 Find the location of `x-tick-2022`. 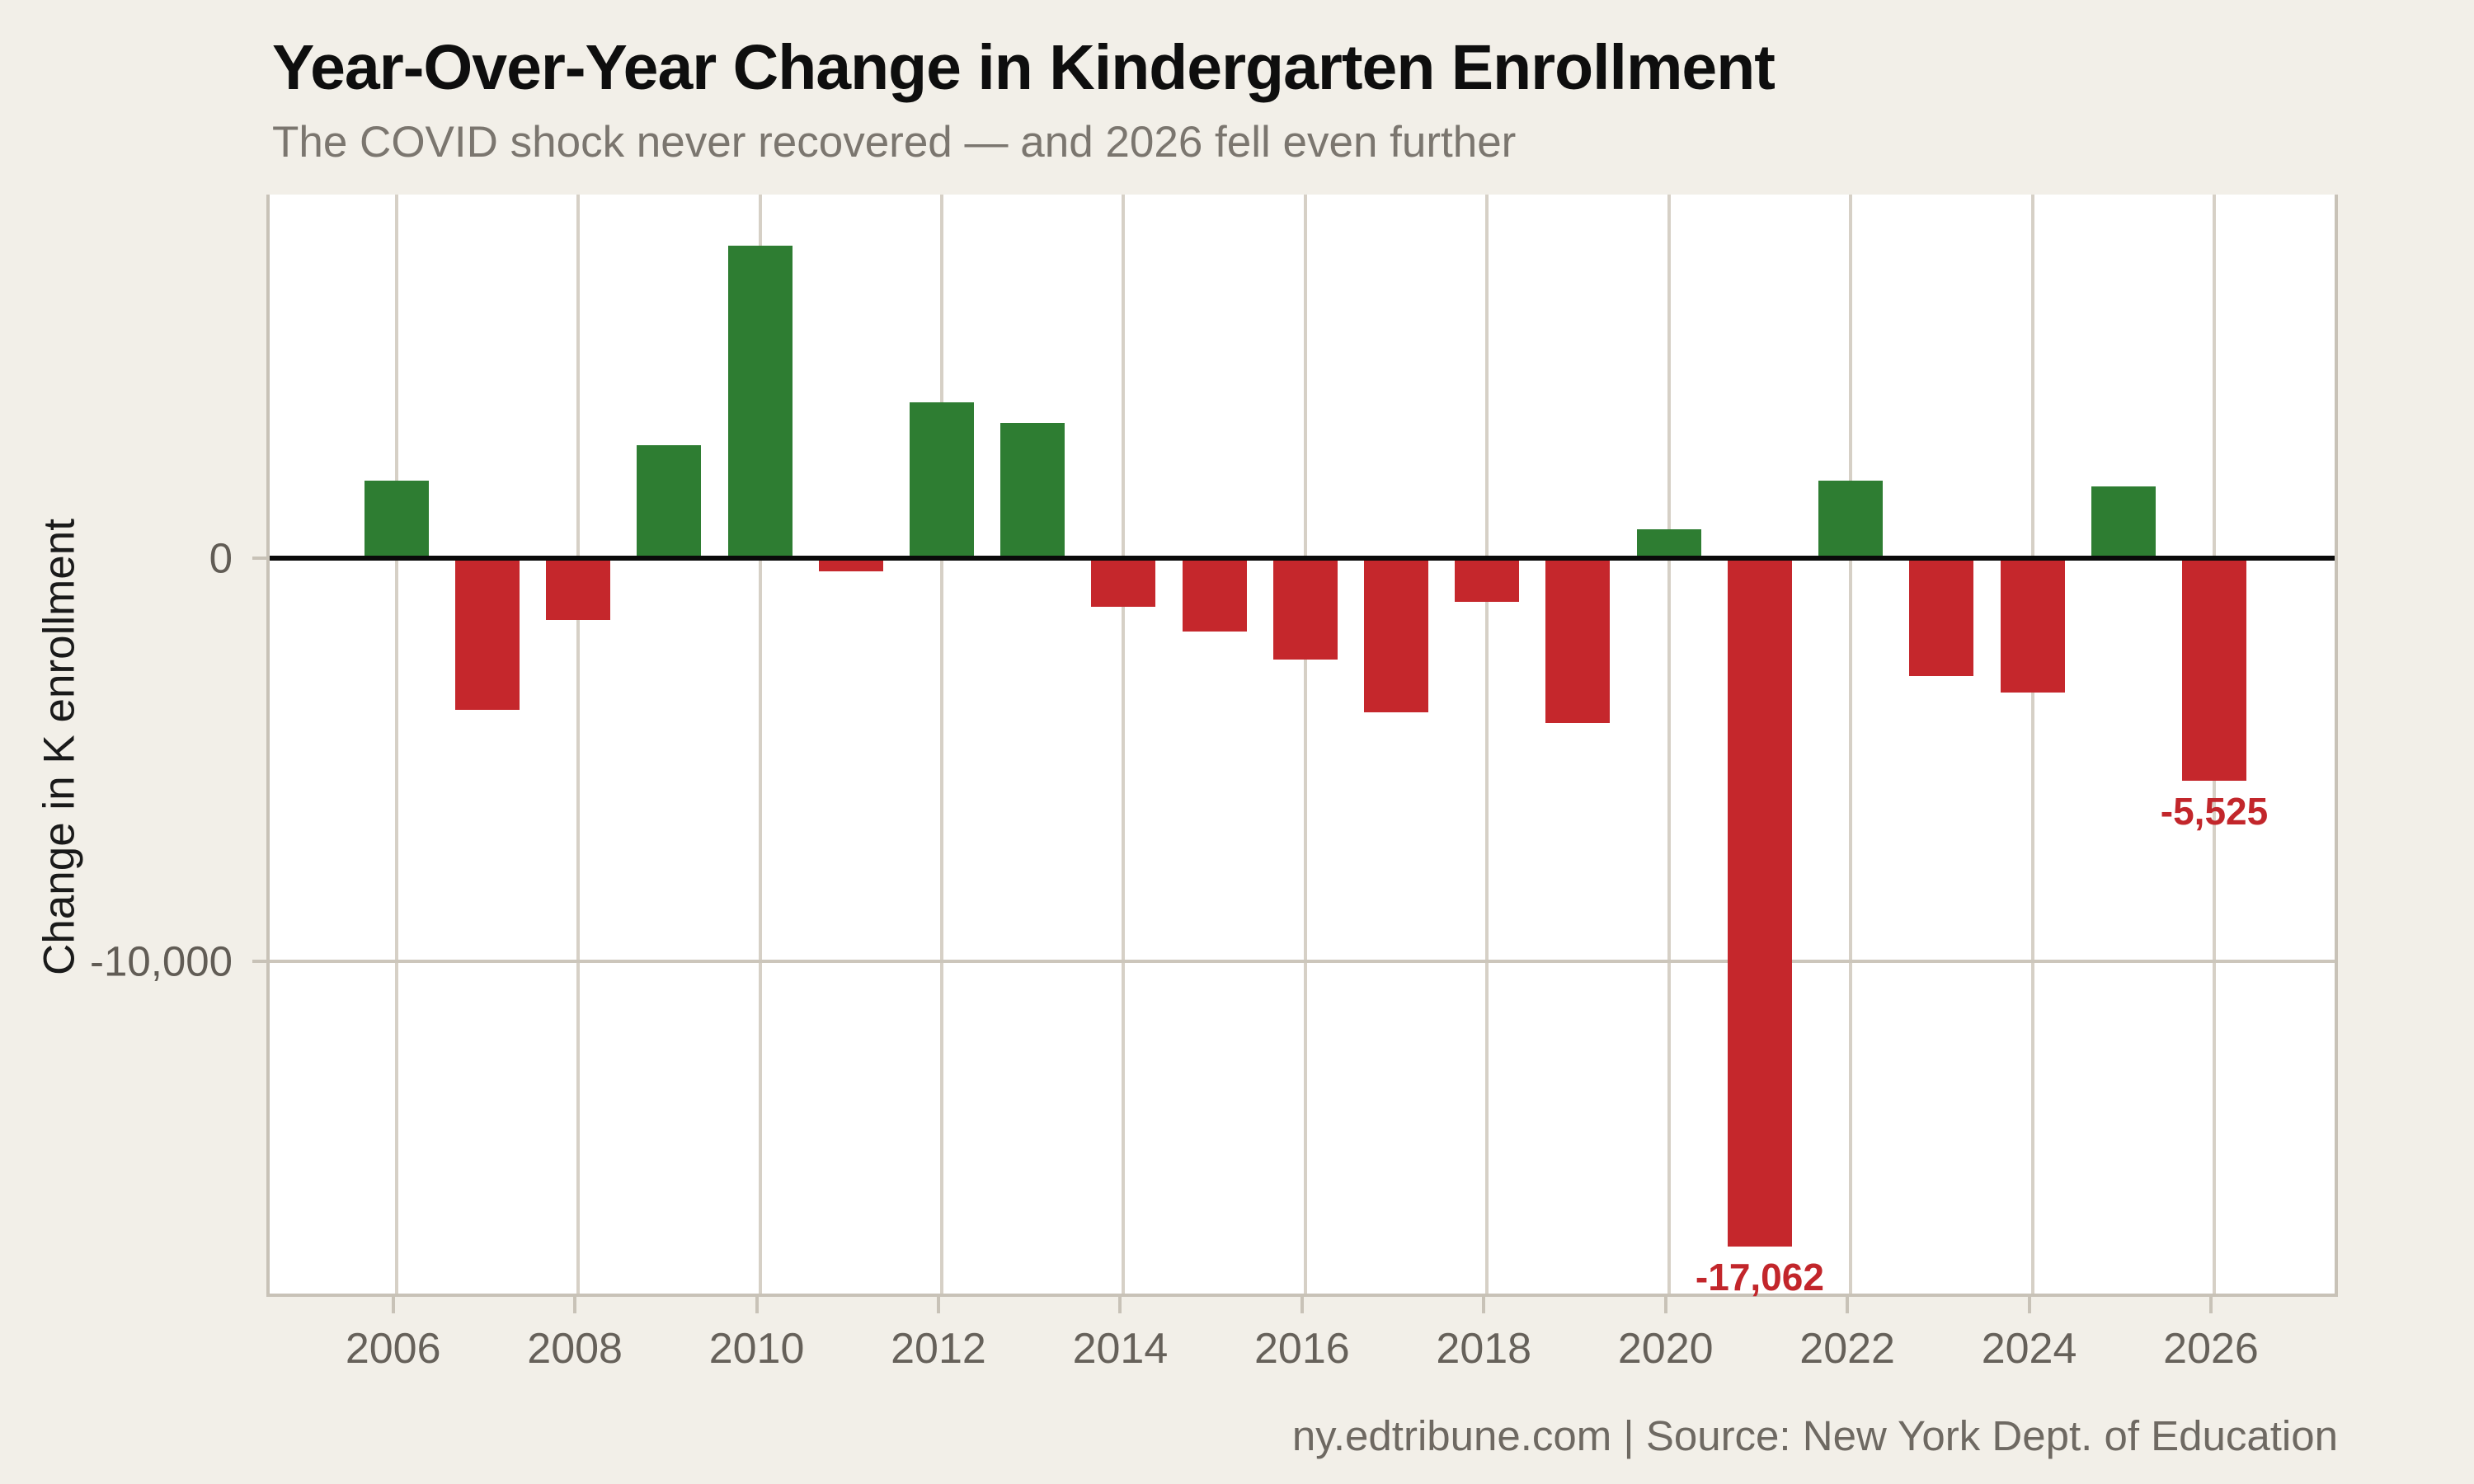

x-tick-2022 is located at coordinates (1848, 1305).